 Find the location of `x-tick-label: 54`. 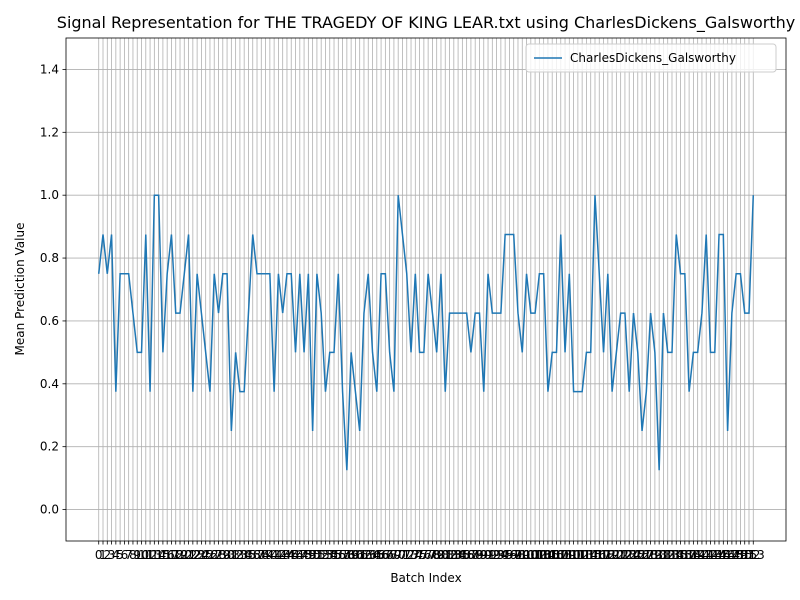

x-tick-label: 54 is located at coordinates (329, 555).